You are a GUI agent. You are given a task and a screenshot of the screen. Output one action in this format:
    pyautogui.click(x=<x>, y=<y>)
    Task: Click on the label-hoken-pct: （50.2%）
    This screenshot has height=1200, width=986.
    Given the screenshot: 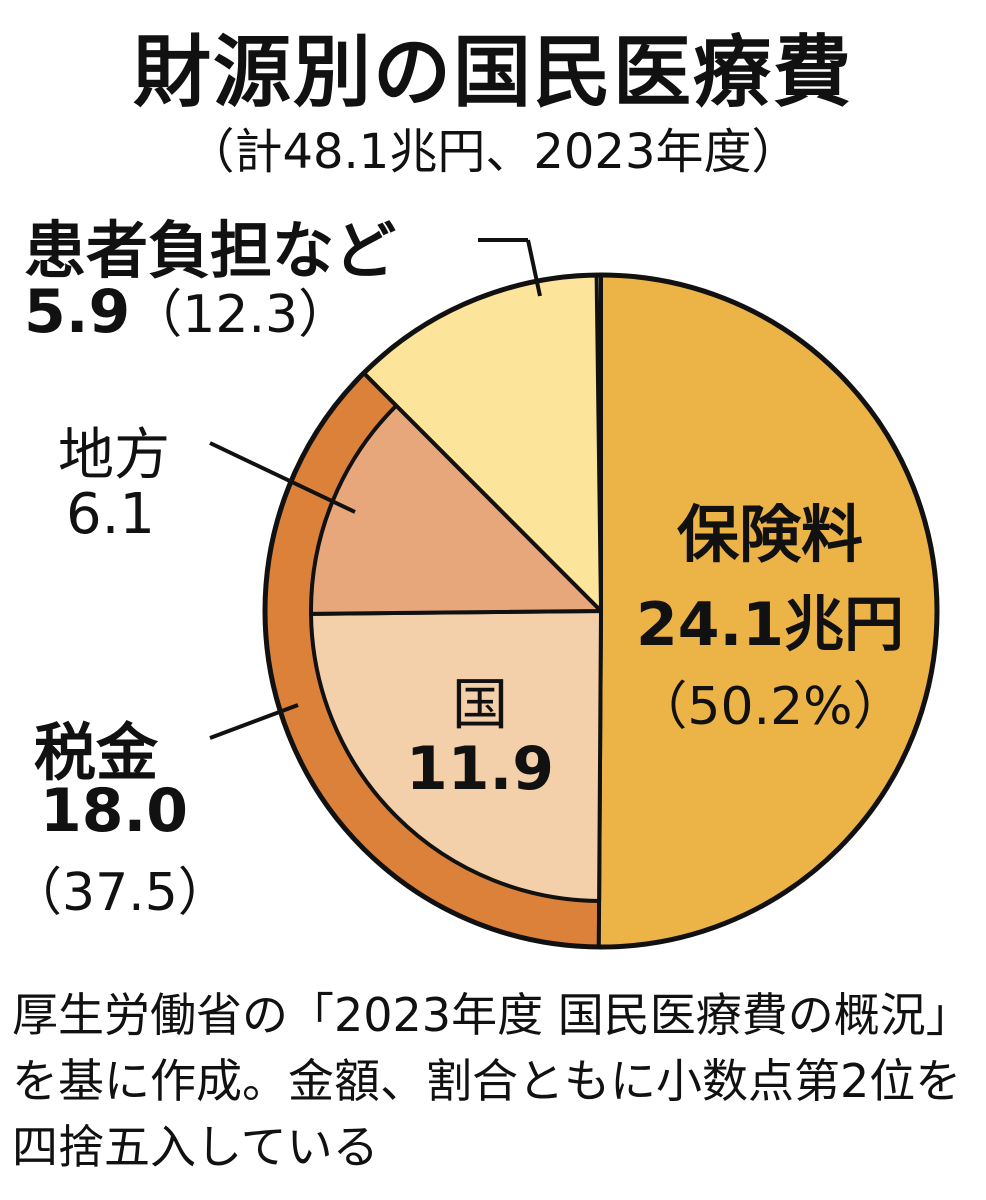 What is the action you would take?
    pyautogui.click(x=770, y=707)
    